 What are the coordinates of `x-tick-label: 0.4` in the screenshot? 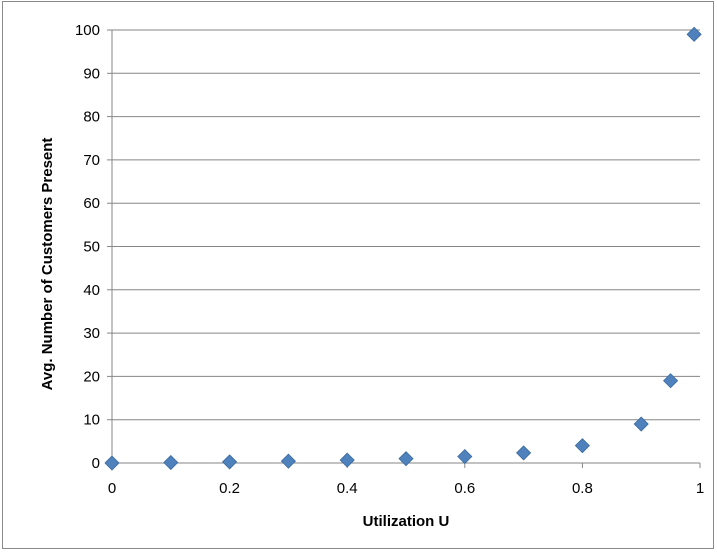 It's located at (347, 488).